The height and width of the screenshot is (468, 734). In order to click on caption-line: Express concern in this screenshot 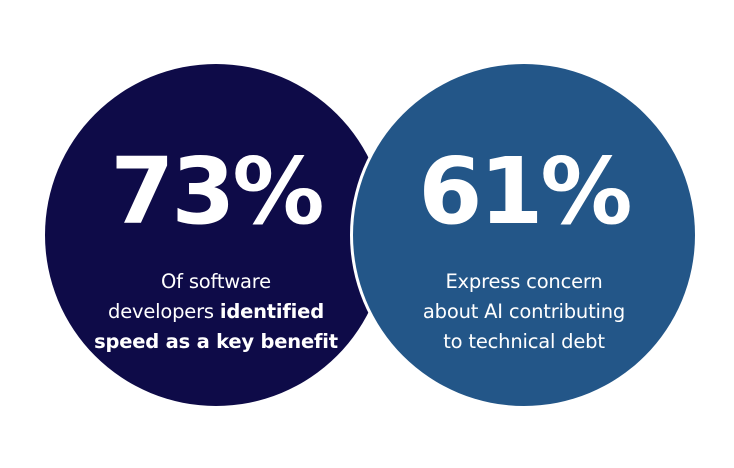, I will do `click(524, 281)`.